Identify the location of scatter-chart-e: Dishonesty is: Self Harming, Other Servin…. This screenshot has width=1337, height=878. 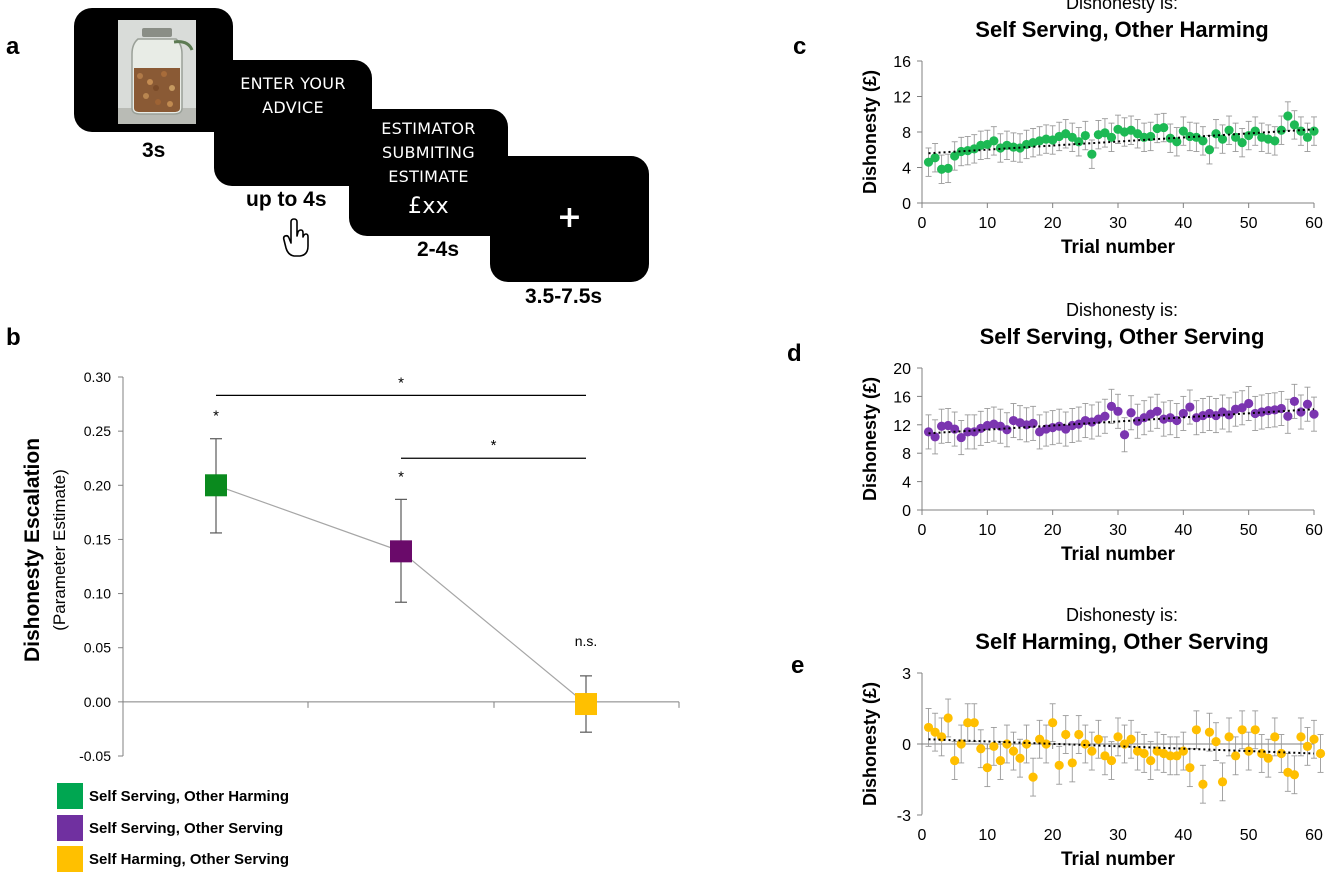
(1093, 737).